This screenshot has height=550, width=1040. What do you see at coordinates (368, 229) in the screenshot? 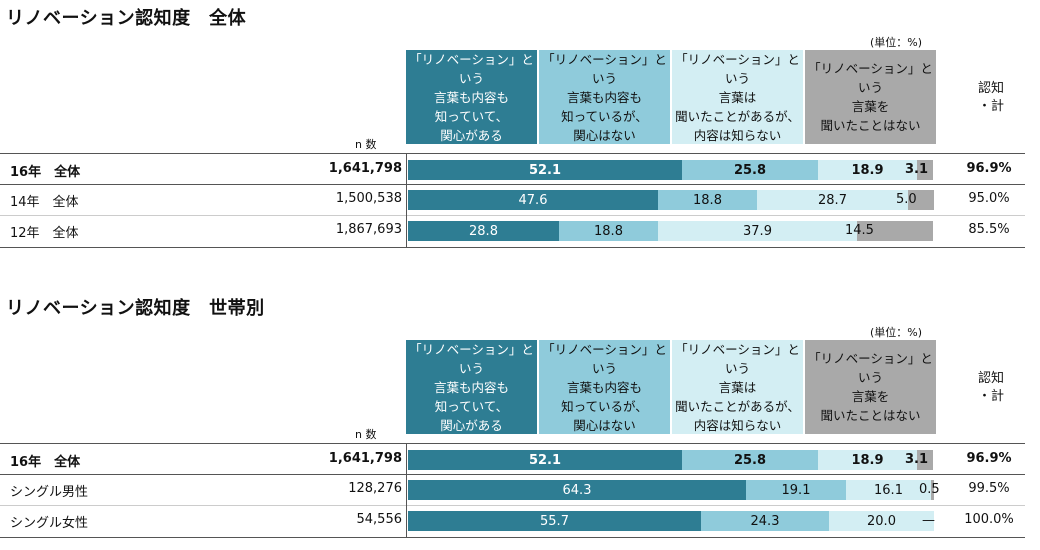
I see `row-n-count: 1,867,693` at bounding box center [368, 229].